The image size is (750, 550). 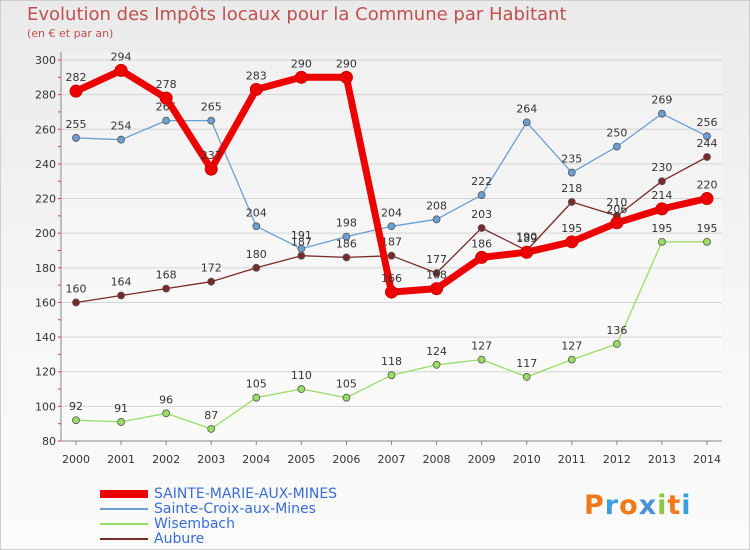 What do you see at coordinates (301, 235) in the screenshot?
I see `data-label: 191` at bounding box center [301, 235].